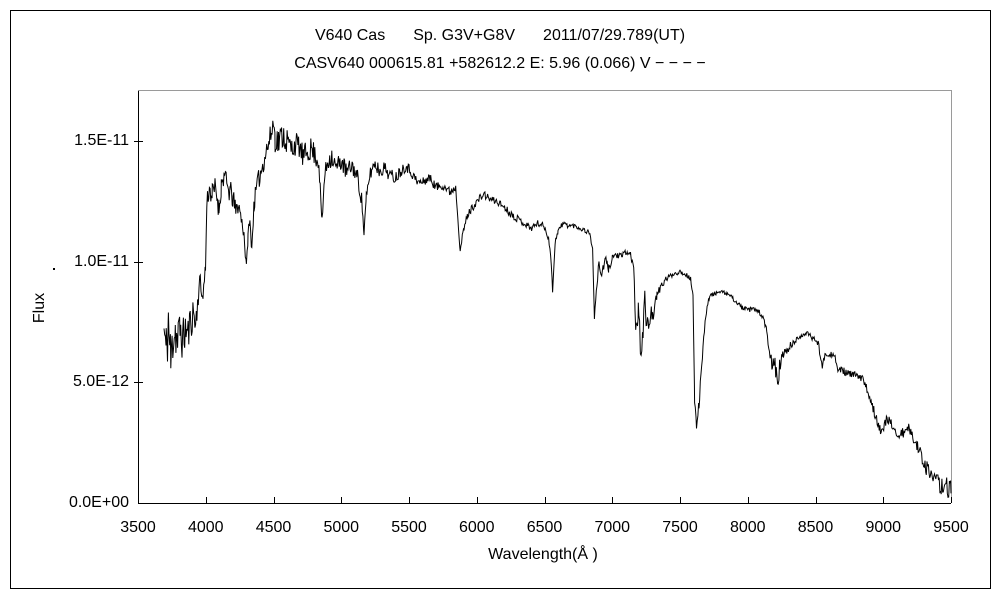 This screenshot has width=1000, height=600. I want to click on x-tick-label: 8000, so click(747, 527).